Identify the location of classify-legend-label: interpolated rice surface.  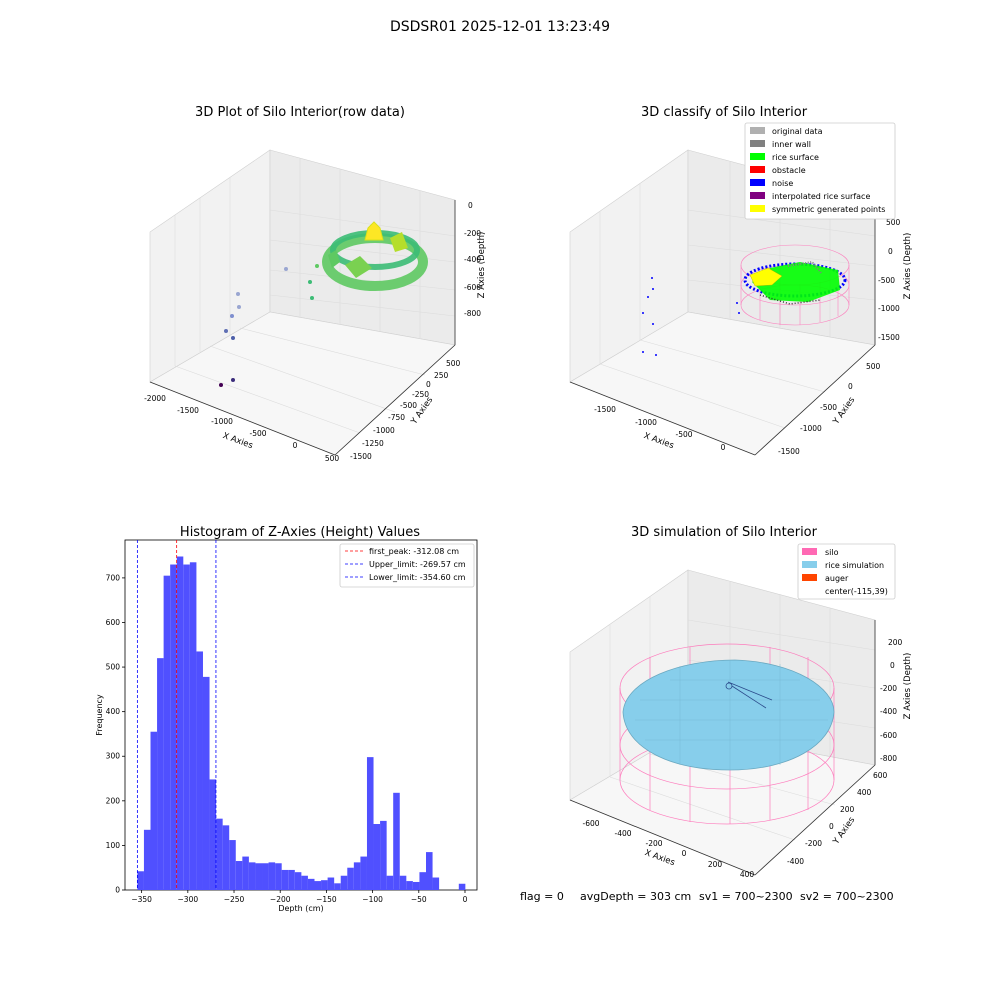
(821, 196).